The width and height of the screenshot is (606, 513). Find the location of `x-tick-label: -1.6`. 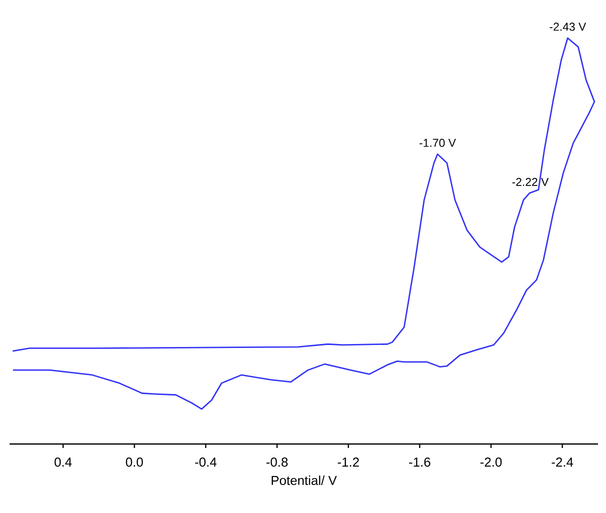

x-tick-label: -1.6 is located at coordinates (419, 462).